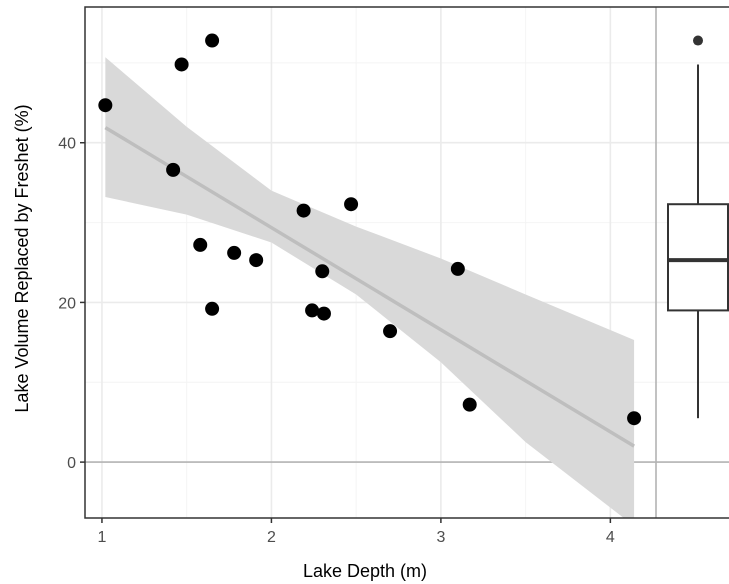 The height and width of the screenshot is (584, 729). I want to click on x-tick-label: 3, so click(440, 537).